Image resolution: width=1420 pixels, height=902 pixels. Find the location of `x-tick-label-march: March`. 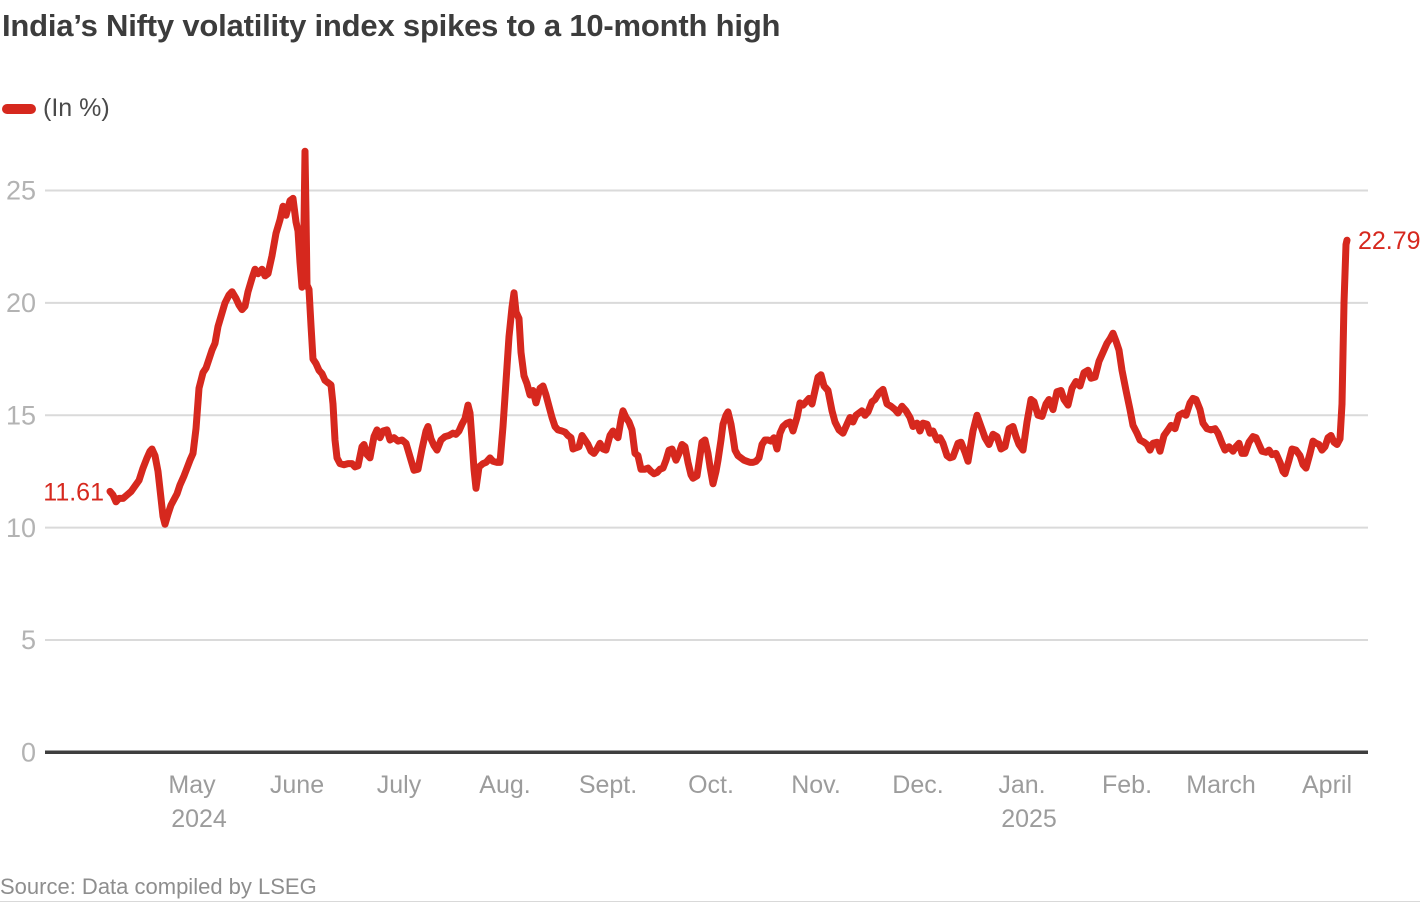

x-tick-label-march: March is located at coordinates (1220, 785).